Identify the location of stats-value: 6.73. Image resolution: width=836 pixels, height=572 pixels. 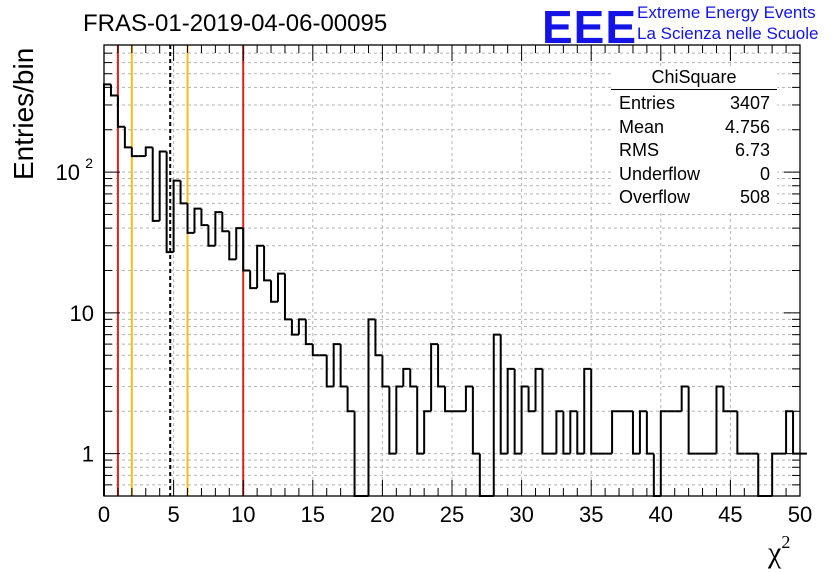
(752, 150).